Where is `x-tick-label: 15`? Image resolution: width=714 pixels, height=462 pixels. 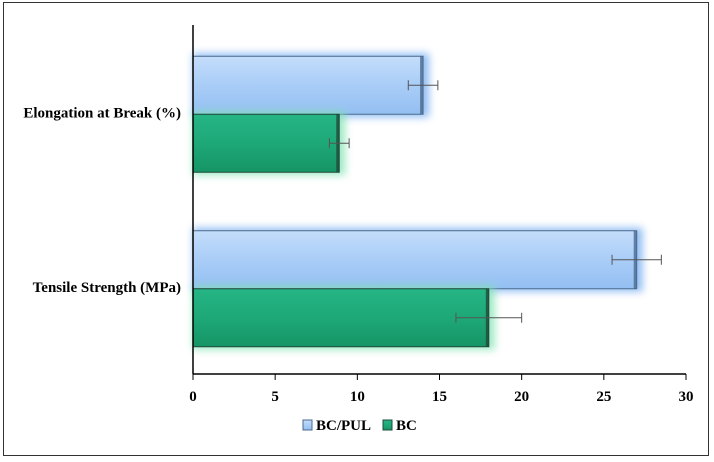
x-tick-label: 15 is located at coordinates (439, 397).